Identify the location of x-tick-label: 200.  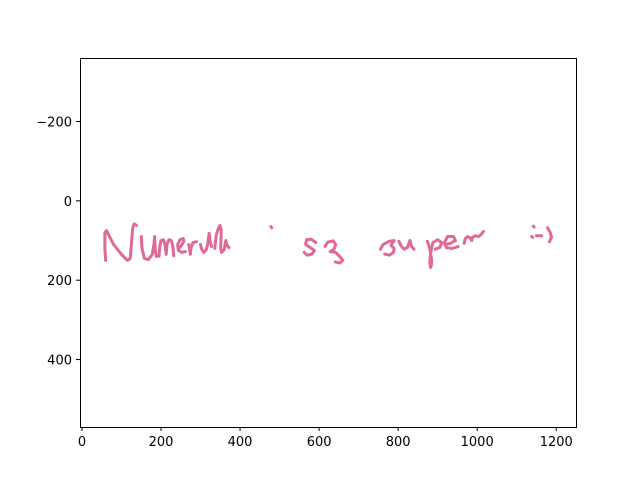
(161, 442).